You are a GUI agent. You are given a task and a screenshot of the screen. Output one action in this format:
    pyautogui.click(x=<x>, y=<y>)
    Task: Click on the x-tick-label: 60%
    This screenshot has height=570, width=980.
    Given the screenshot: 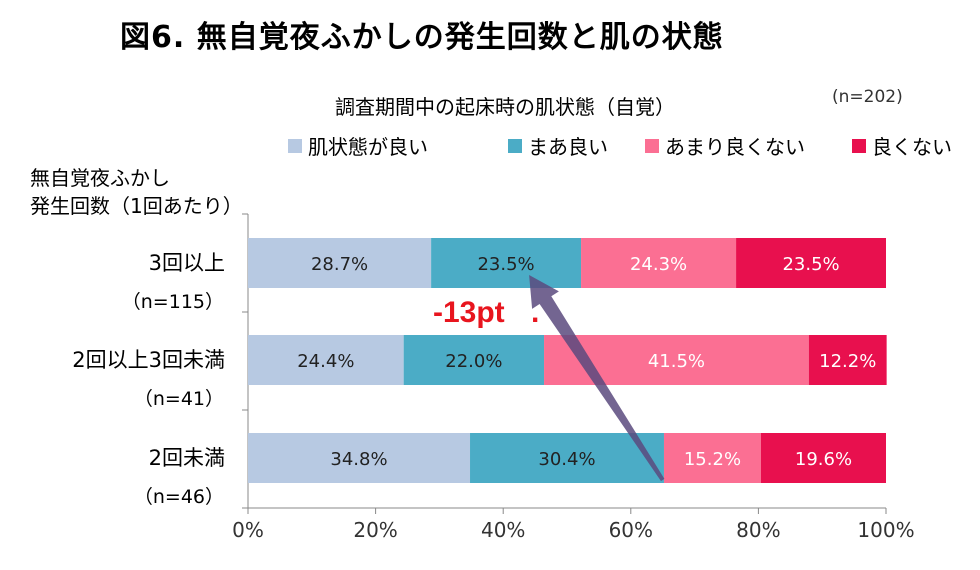 What is the action you would take?
    pyautogui.click(x=631, y=530)
    